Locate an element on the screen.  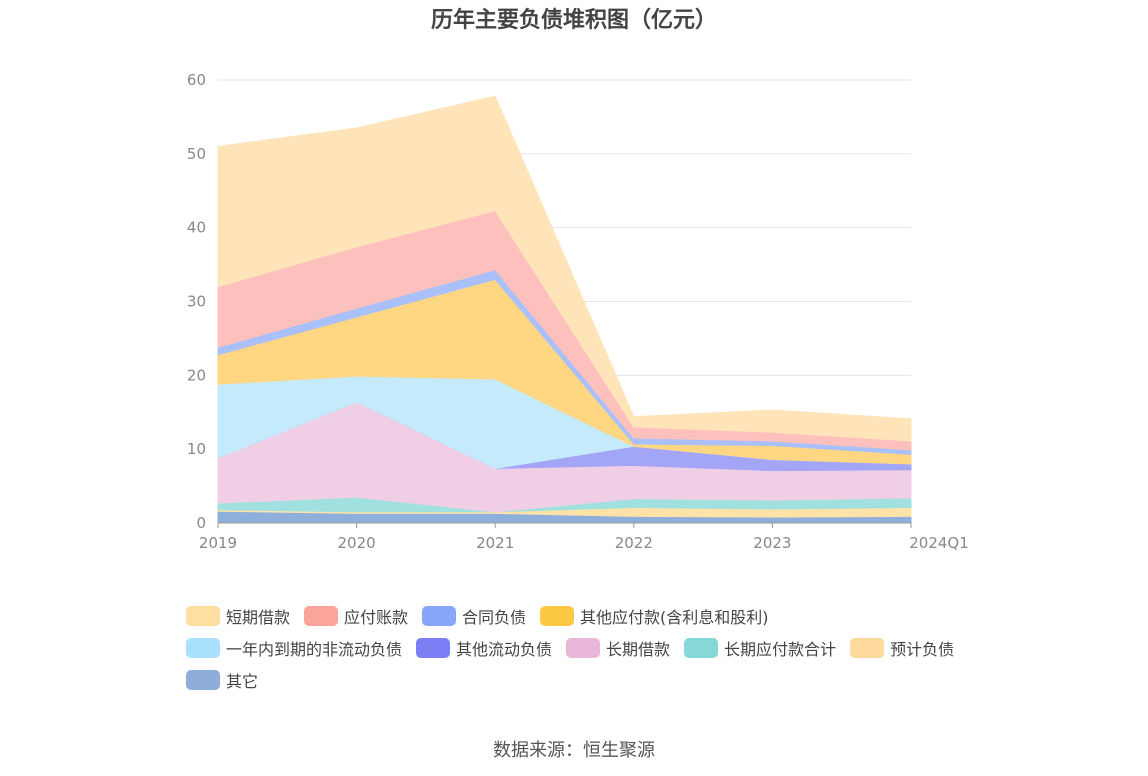
x-tick-label: 2022 is located at coordinates (634, 543).